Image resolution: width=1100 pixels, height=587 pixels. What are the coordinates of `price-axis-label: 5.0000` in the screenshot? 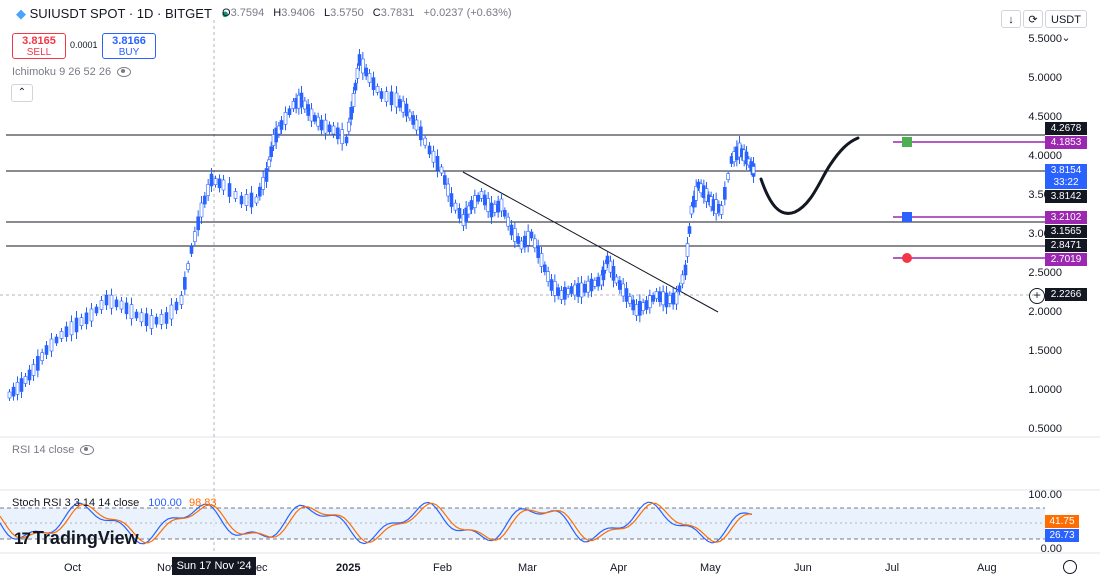 It's located at (1045, 78).